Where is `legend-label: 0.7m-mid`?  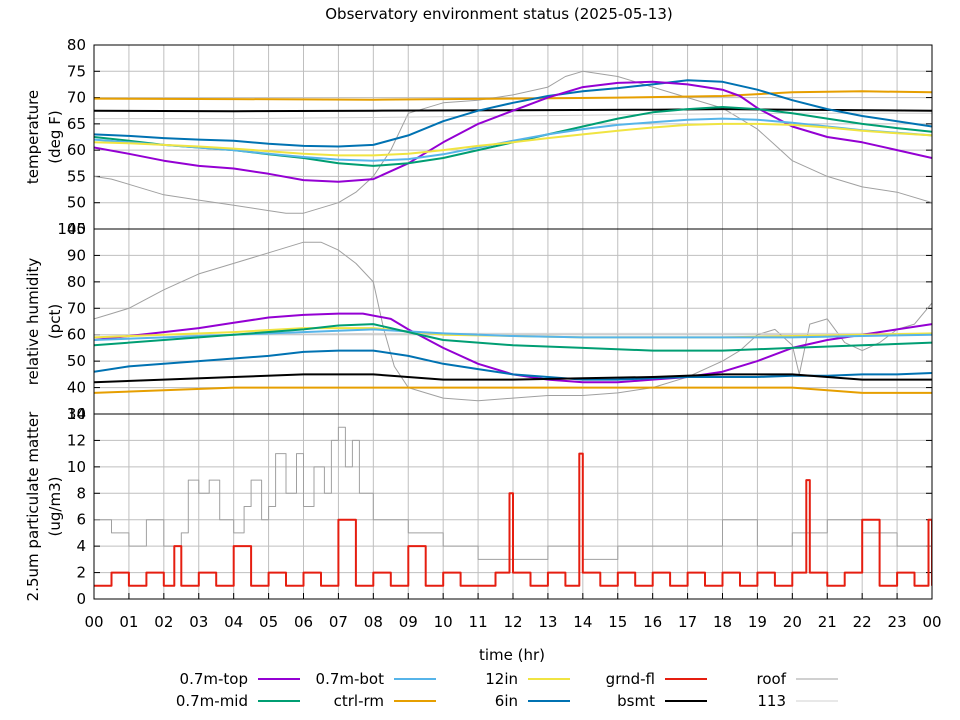 legend-label: 0.7m-mid is located at coordinates (212, 701).